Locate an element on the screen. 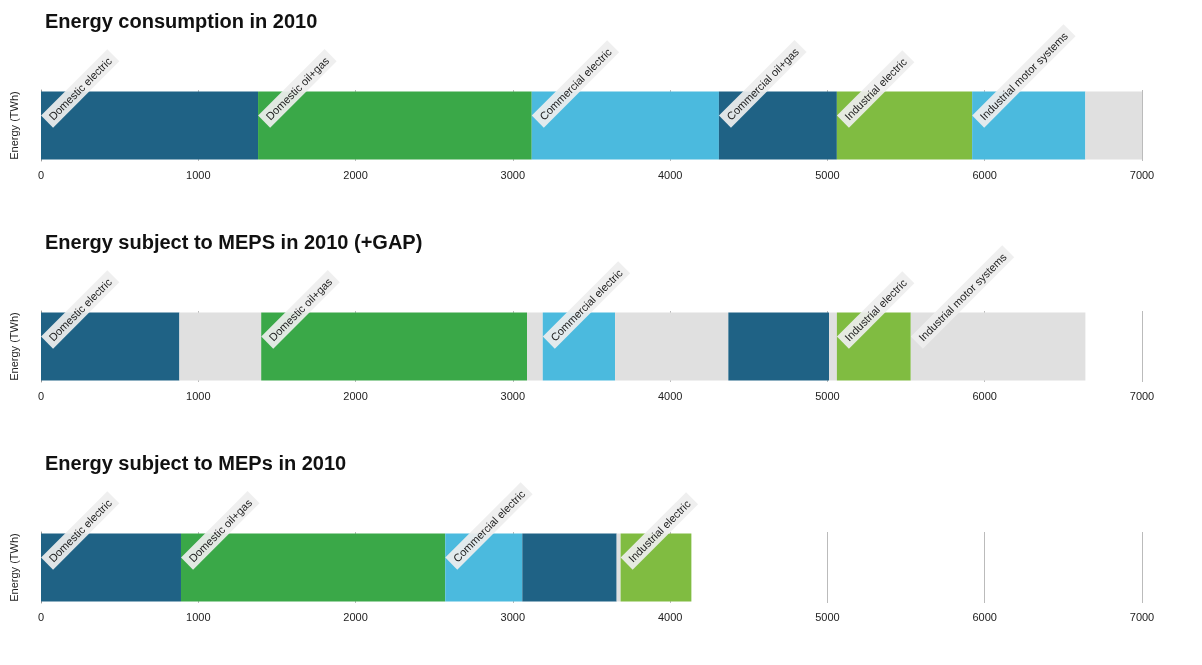 This screenshot has height=665, width=1202. chart-title: Energy subject to MEPs in 2010 is located at coordinates (196, 463).